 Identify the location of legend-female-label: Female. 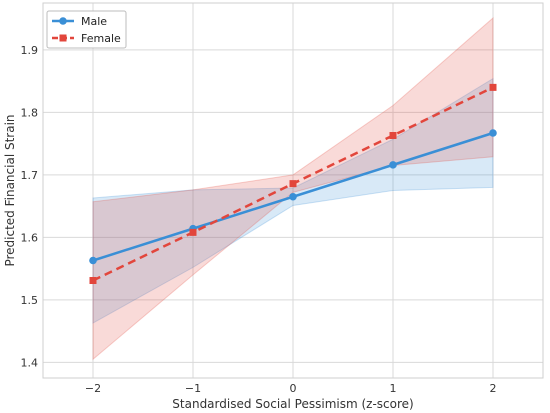
(101, 38).